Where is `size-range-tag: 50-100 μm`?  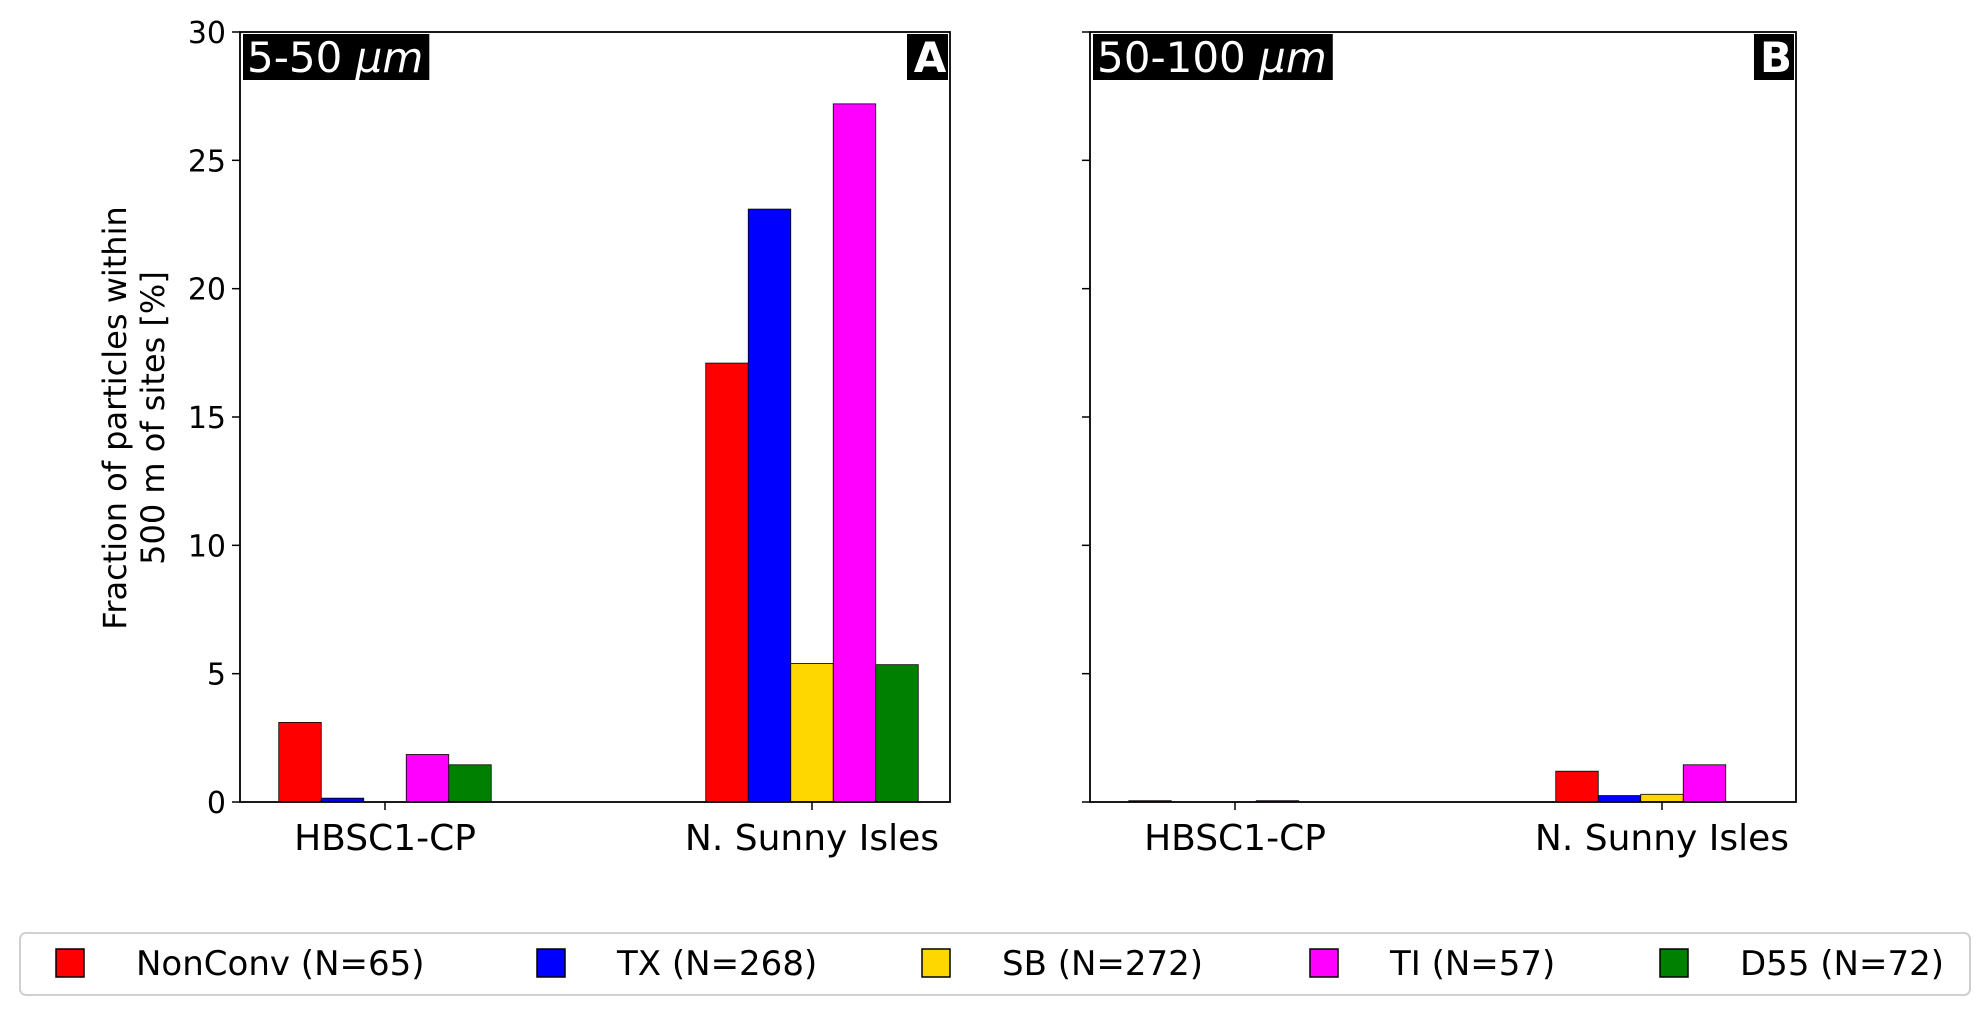
size-range-tag: 50-100 μm is located at coordinates (1213, 57).